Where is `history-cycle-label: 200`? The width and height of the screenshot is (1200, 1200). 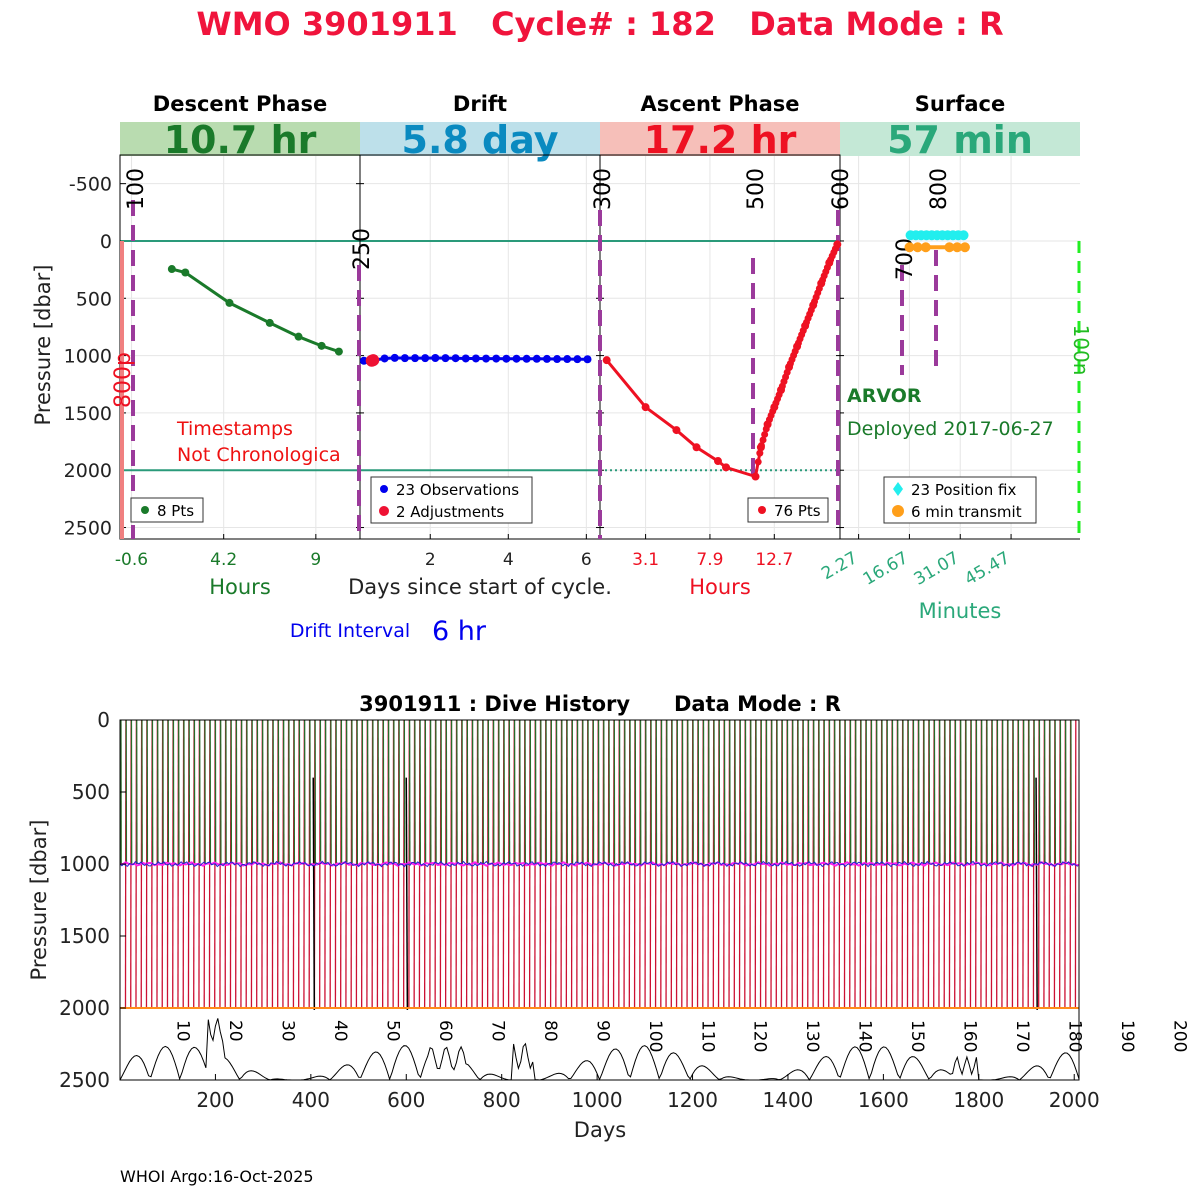
history-cycle-label: 200 is located at coordinates (1180, 1036).